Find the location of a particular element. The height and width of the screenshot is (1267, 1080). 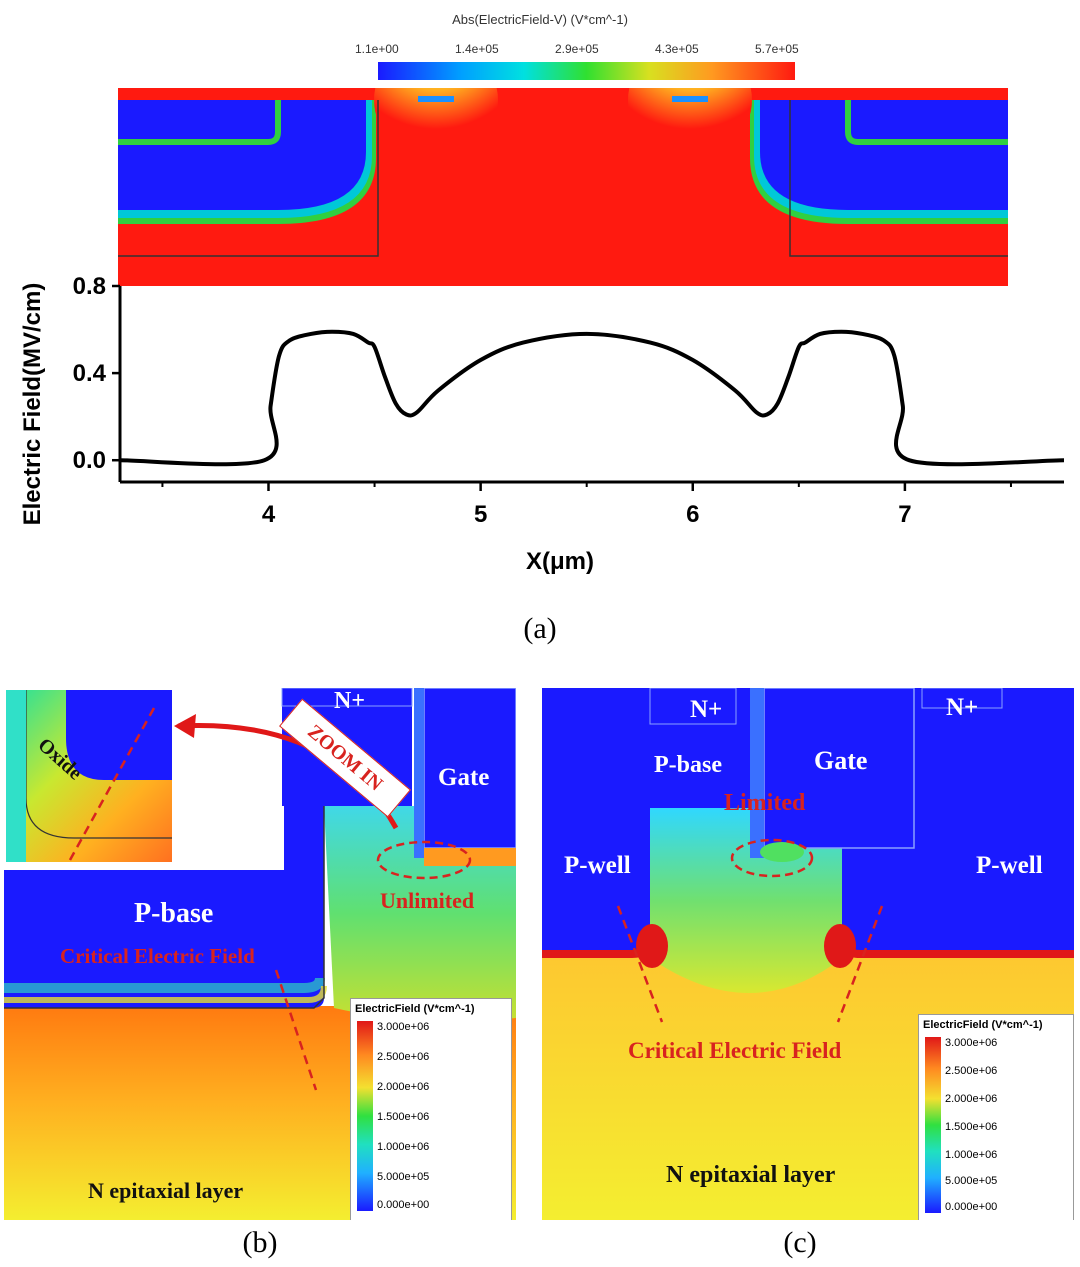

y-tick-label: 0.4 is located at coordinates (90, 373).